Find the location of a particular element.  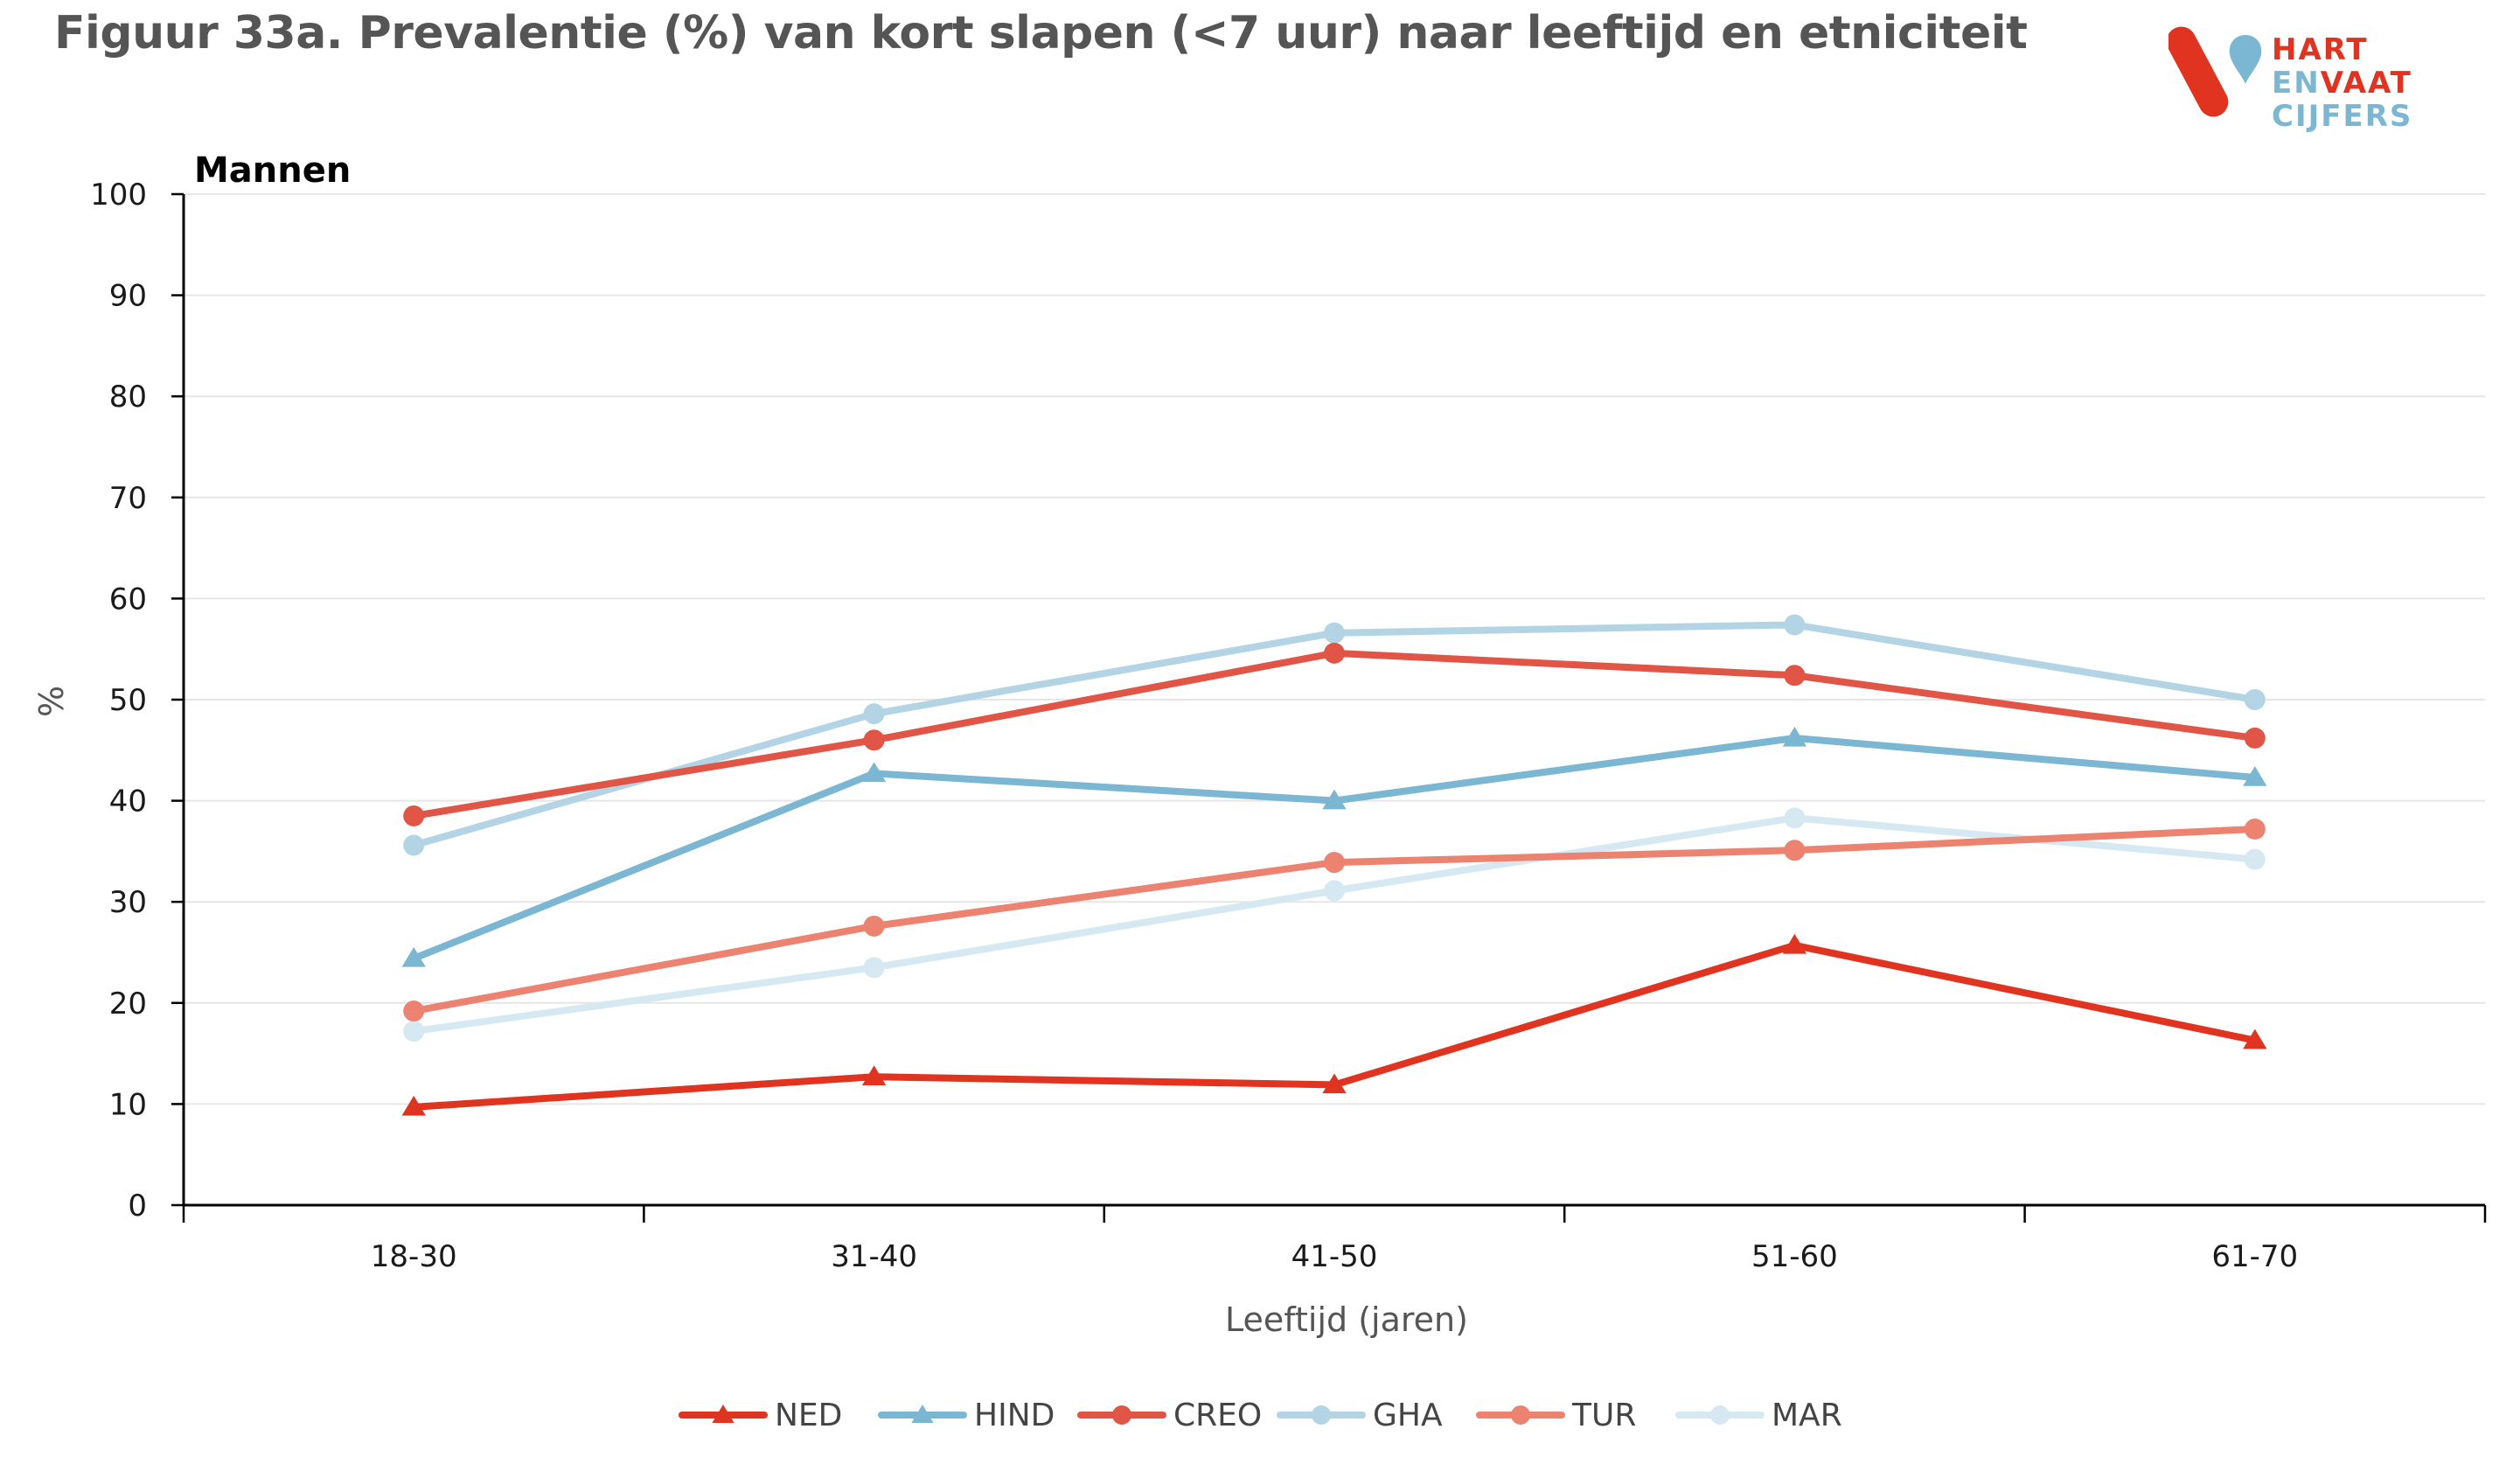

legend-label: HIND is located at coordinates (1014, 1415).